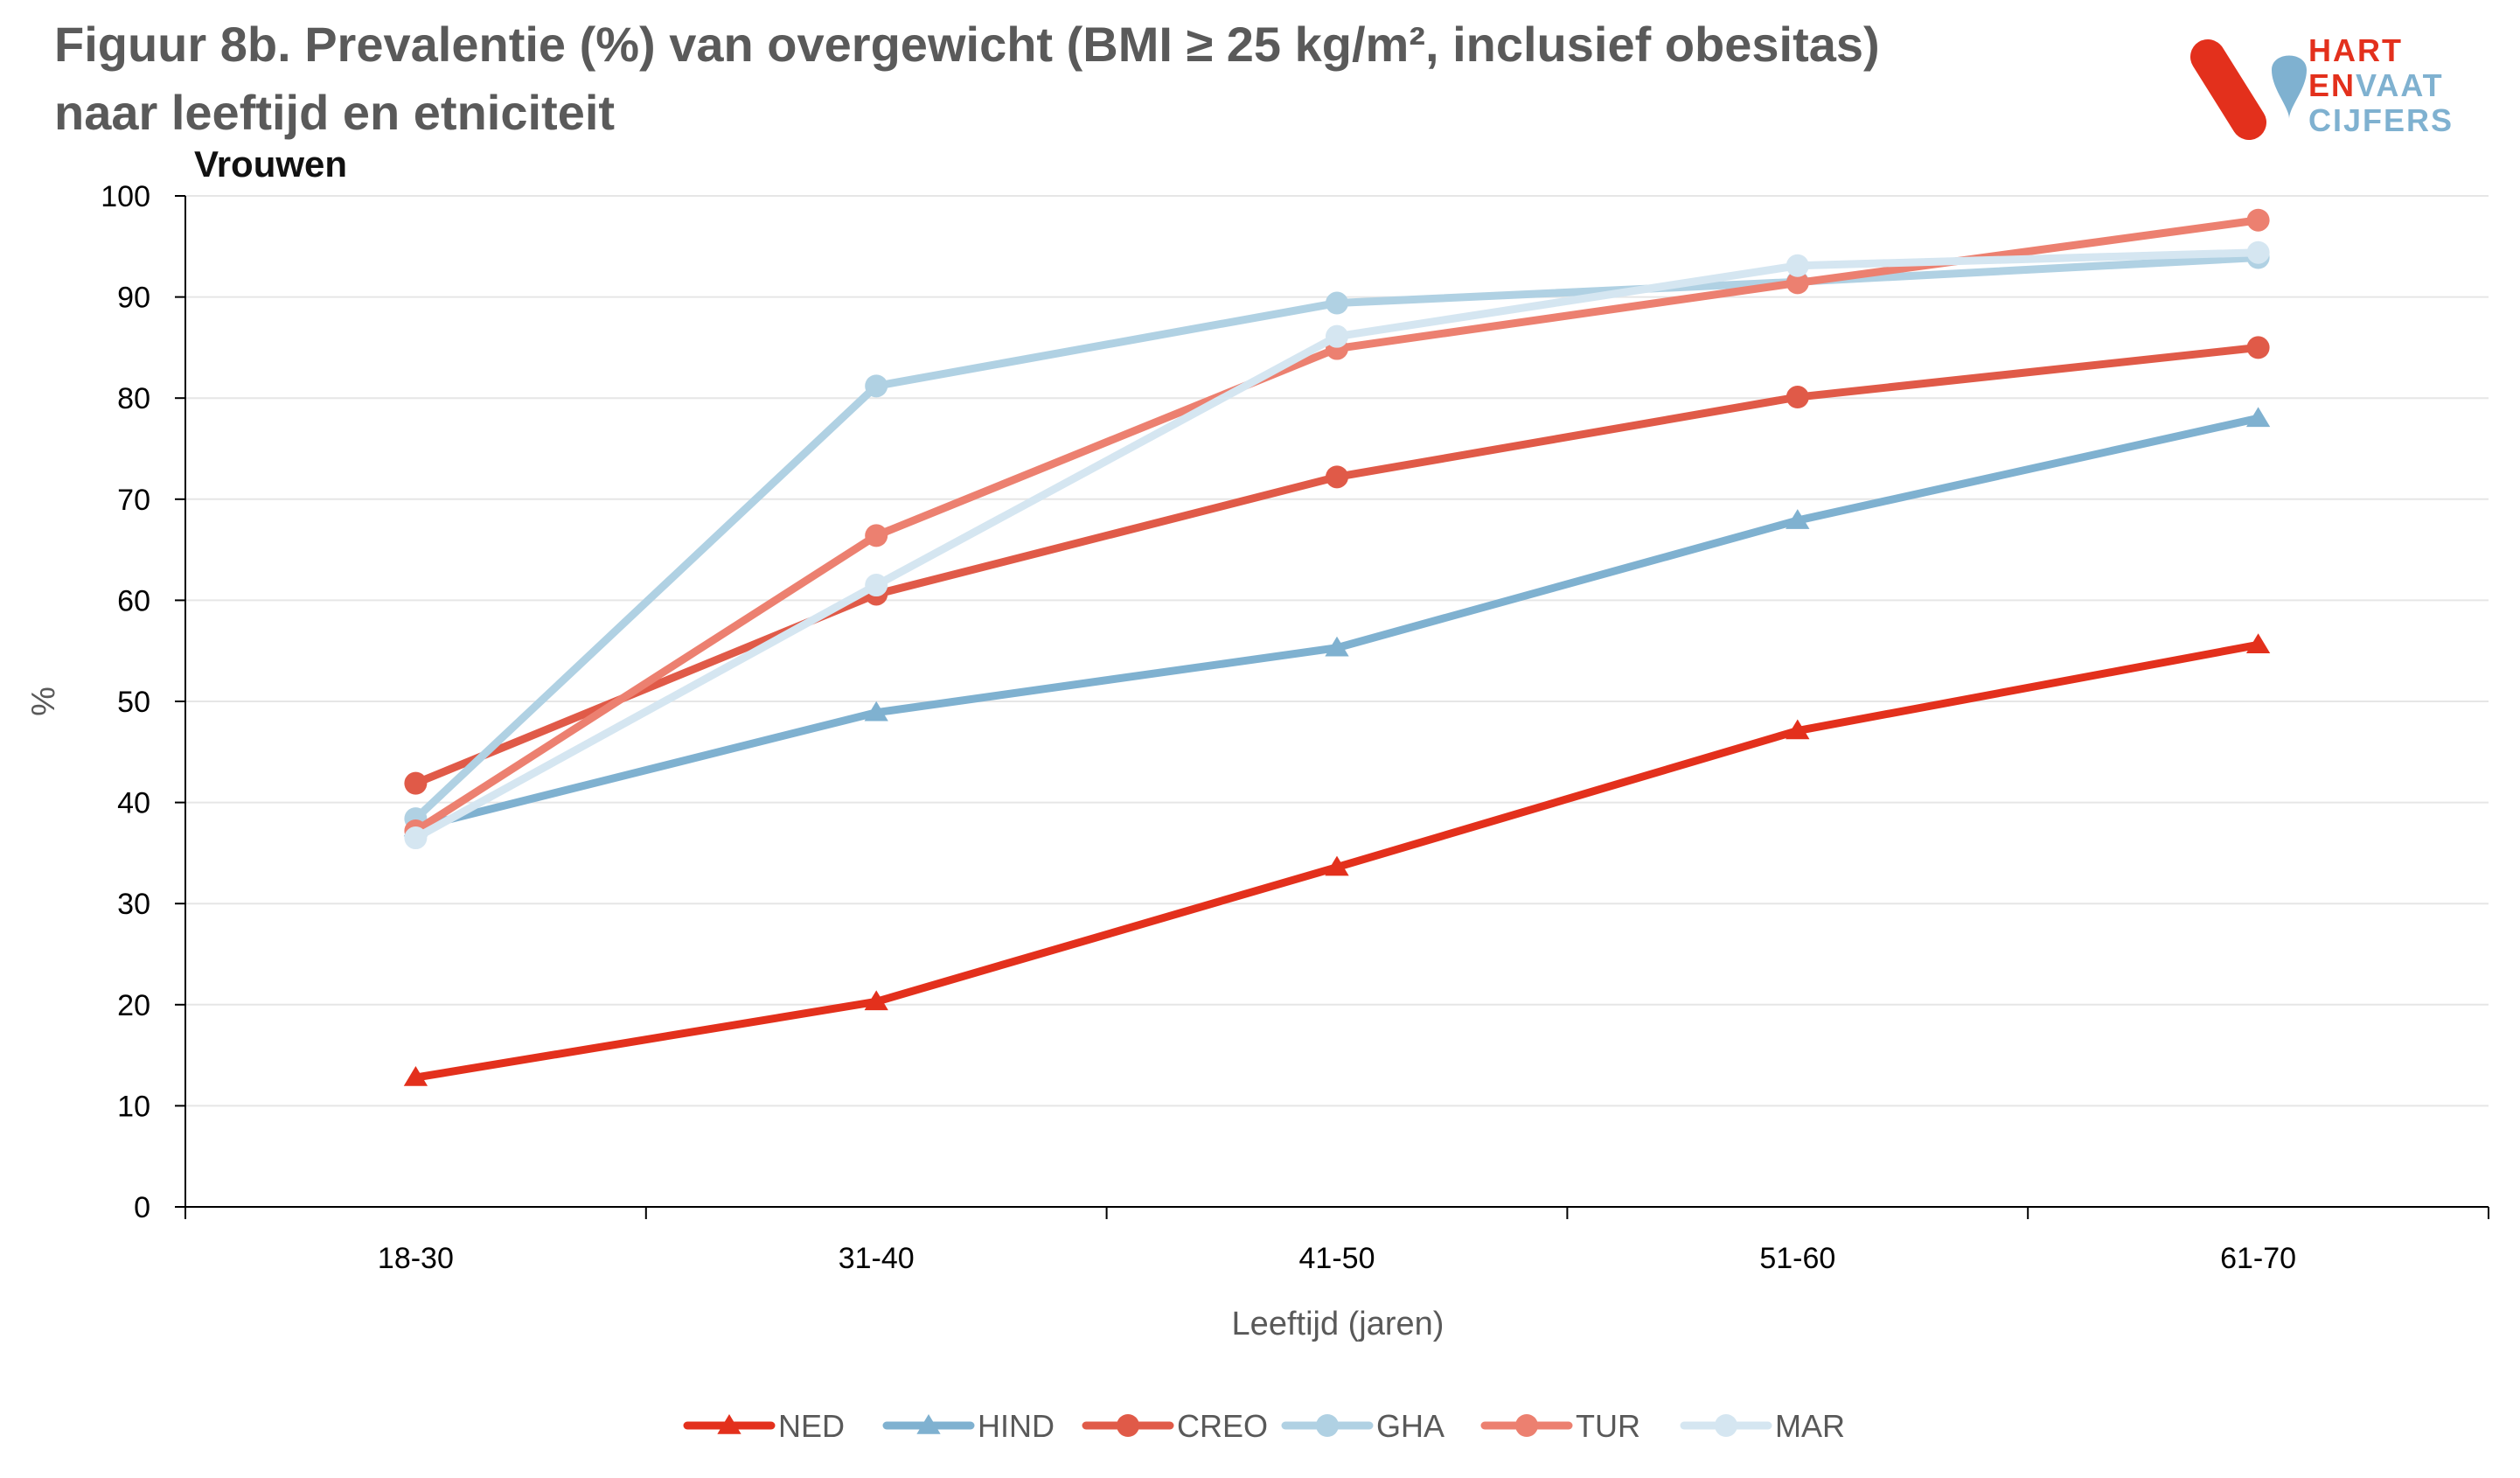  Describe the element at coordinates (43, 701) in the screenshot. I see `y-axis-label: %` at that location.